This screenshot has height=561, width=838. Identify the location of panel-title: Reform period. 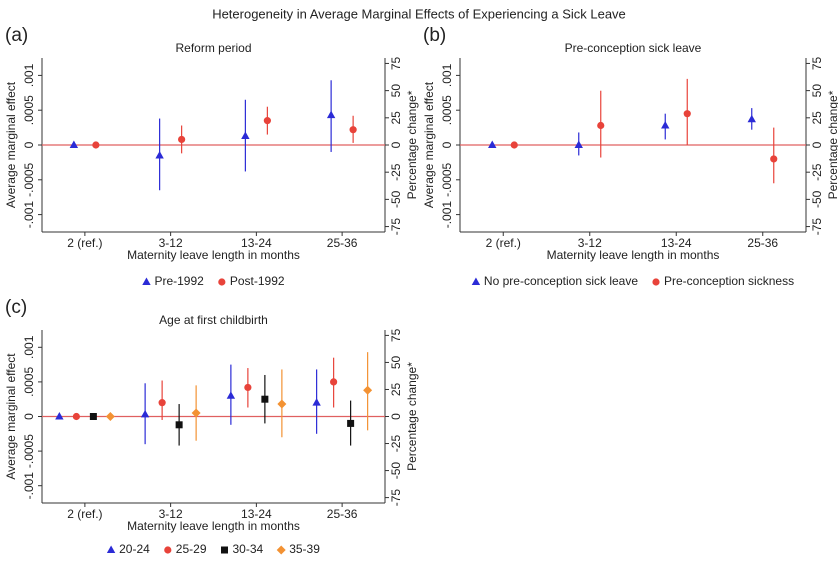
(213, 48).